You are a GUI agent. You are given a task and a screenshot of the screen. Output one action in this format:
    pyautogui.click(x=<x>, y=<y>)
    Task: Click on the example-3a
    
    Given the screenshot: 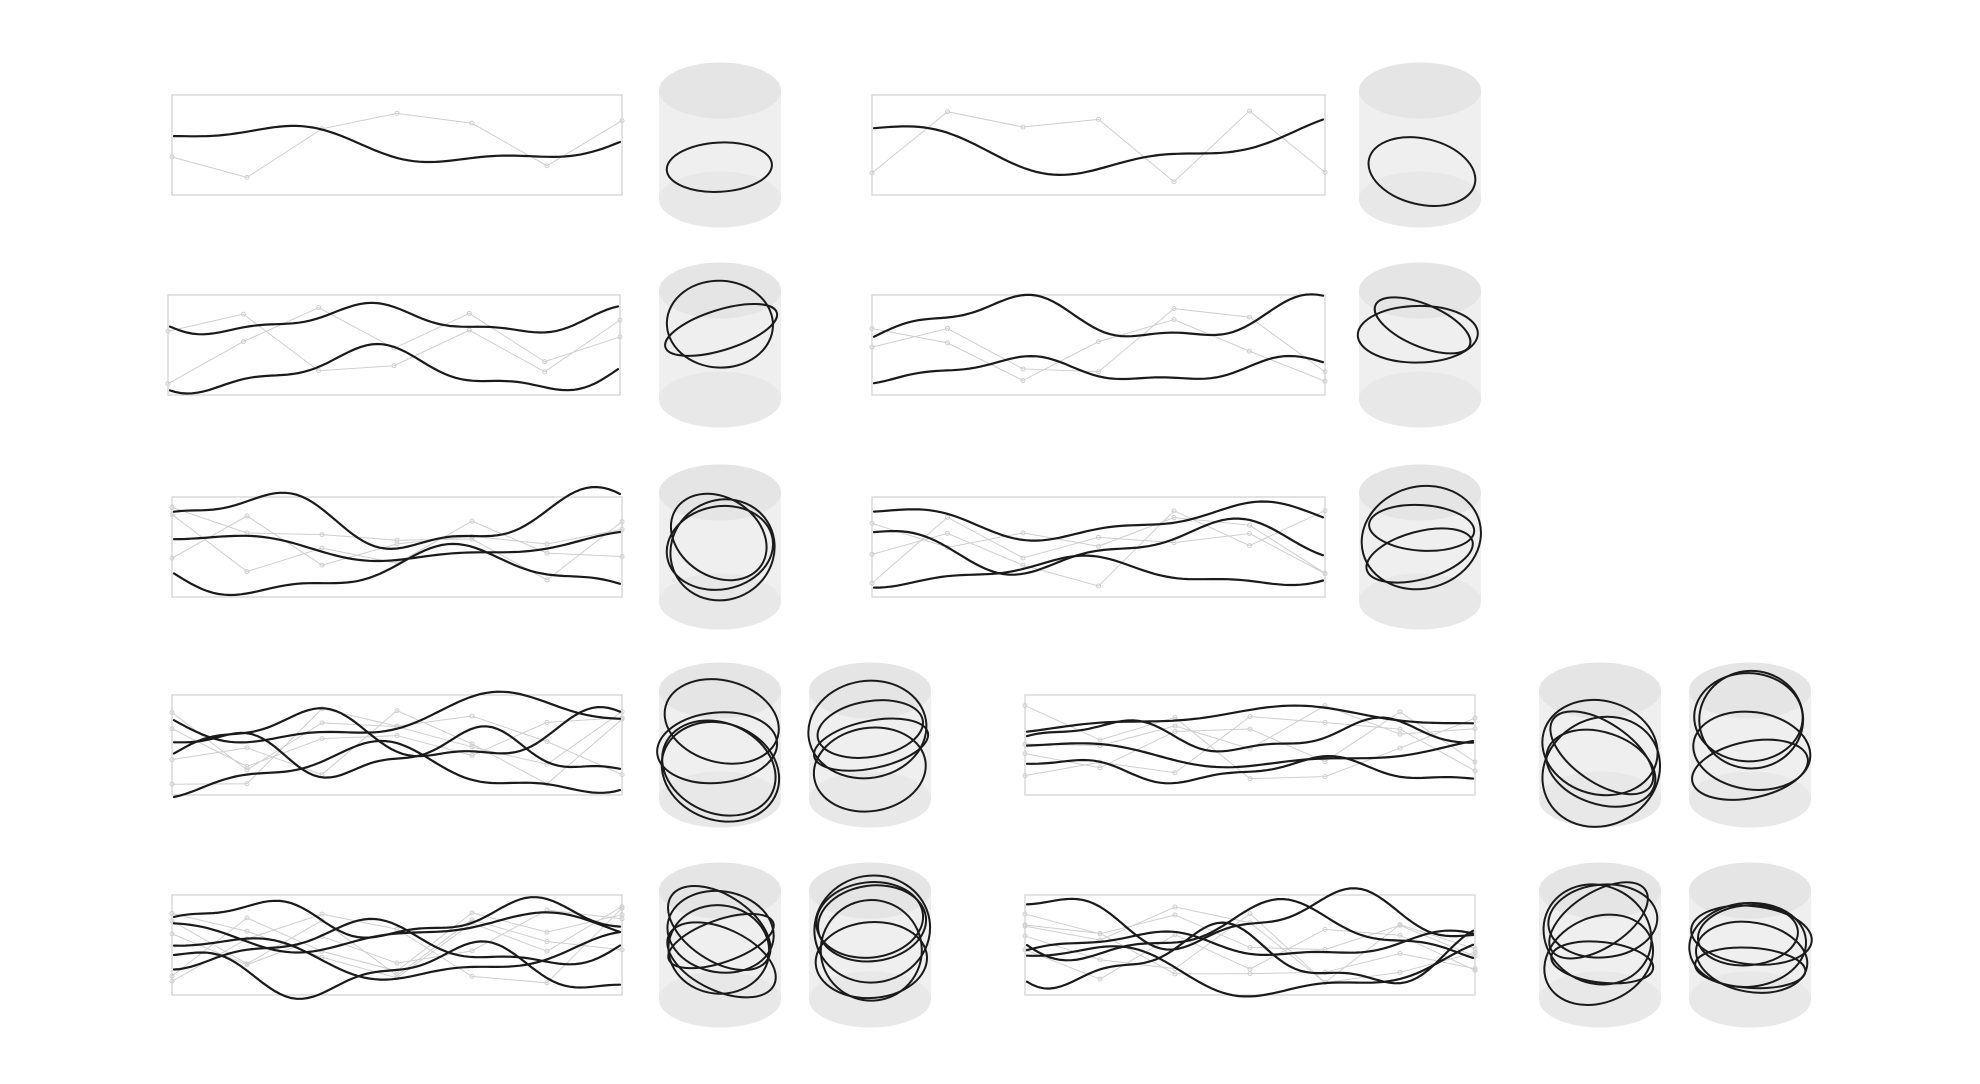 What is the action you would take?
    pyautogui.click(x=475, y=547)
    